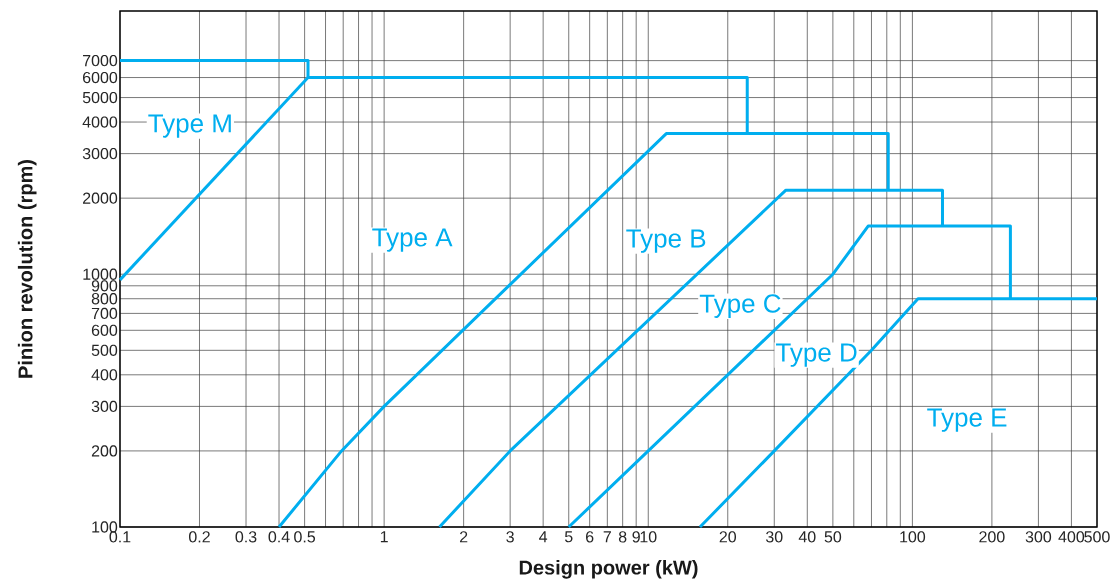 The height and width of the screenshot is (587, 1116). I want to click on x-tick-label: 2, so click(463, 537).